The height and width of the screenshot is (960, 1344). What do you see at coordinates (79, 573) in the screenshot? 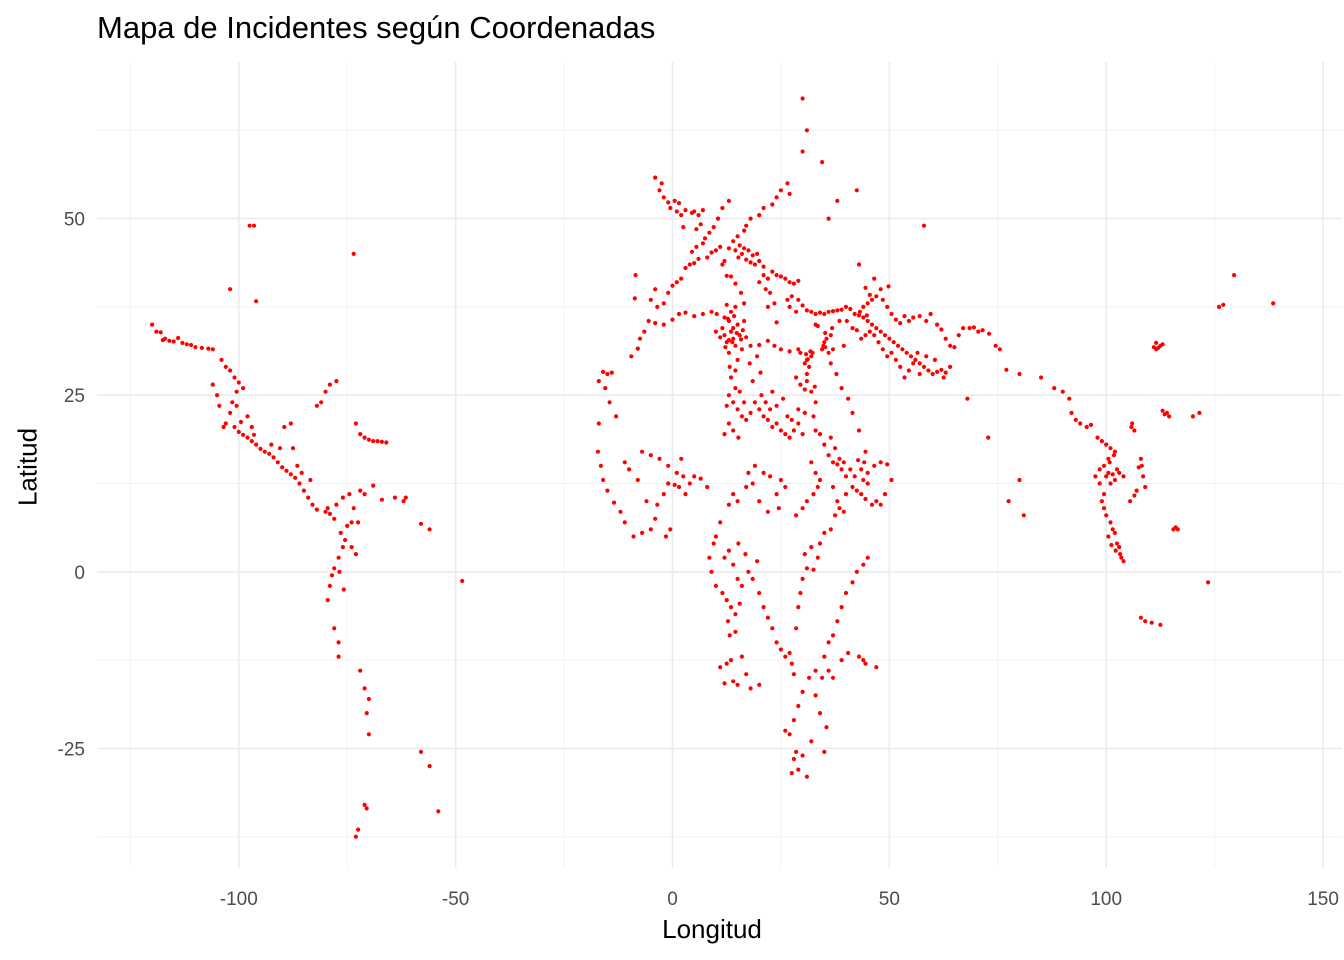
I see `y-tick-label: 0` at bounding box center [79, 573].